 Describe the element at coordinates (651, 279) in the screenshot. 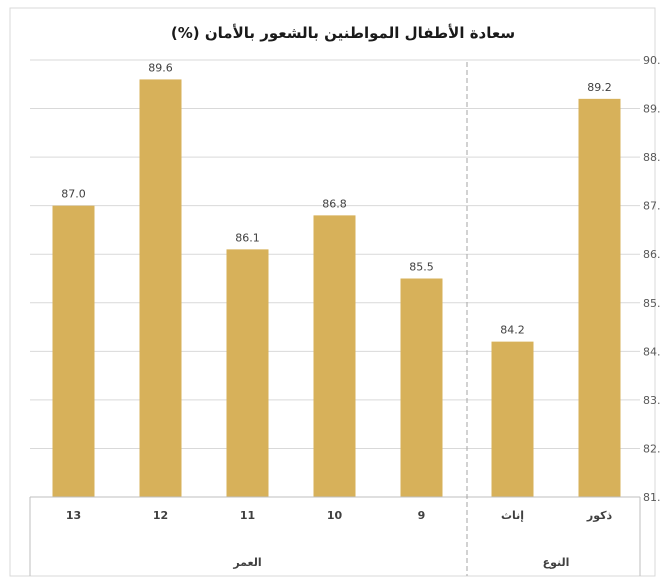

I see `y-axis-ticks: 81.0 82.0 83.0 84.0 85.0 86.0 87.0 88.0 89.0 90.0` at that location.